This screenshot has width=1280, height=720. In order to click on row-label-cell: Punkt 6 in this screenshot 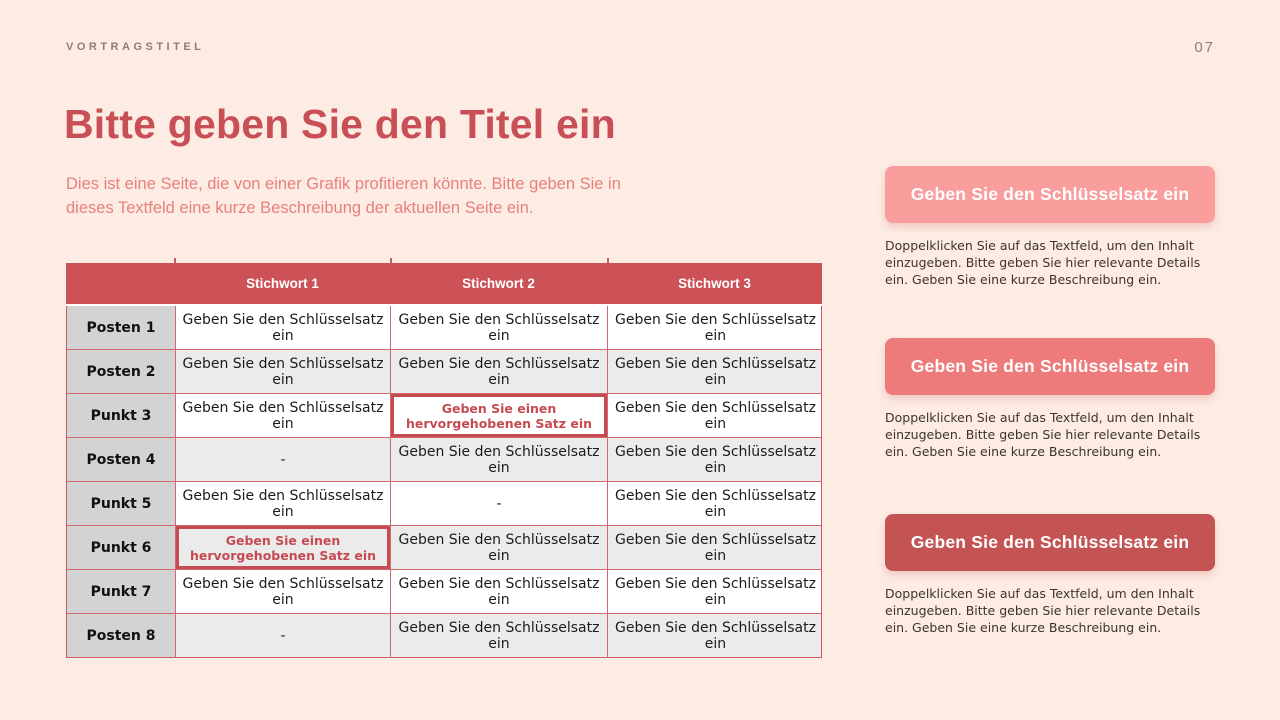, I will do `click(121, 547)`.